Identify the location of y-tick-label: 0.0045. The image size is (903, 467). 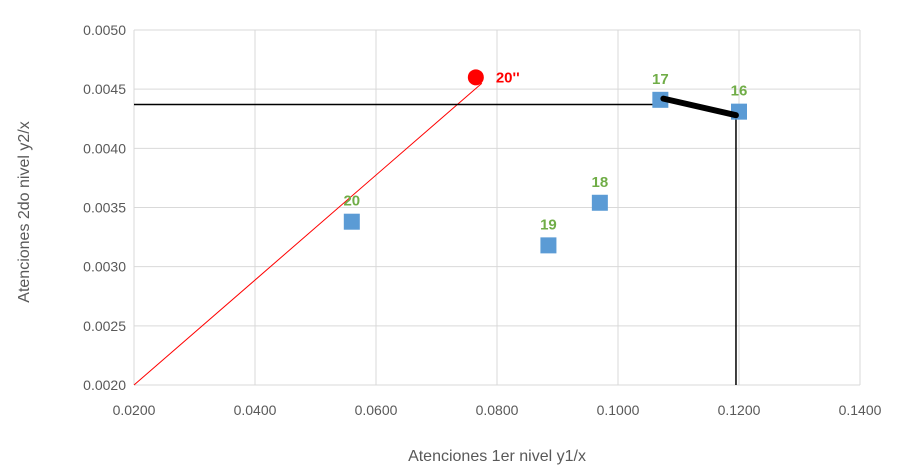
(104, 89).